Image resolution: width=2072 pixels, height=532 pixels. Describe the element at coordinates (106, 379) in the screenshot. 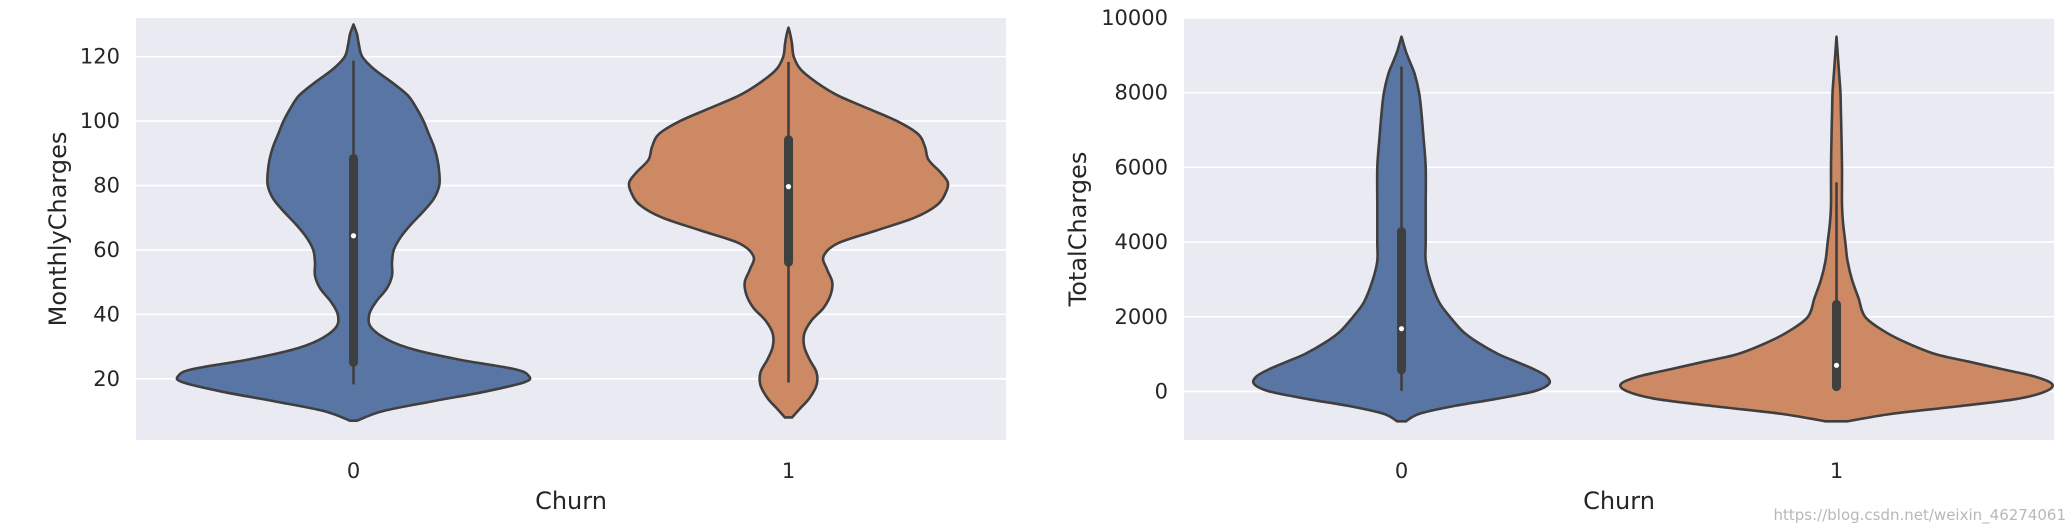

I see `y-tick-label: 20` at that location.